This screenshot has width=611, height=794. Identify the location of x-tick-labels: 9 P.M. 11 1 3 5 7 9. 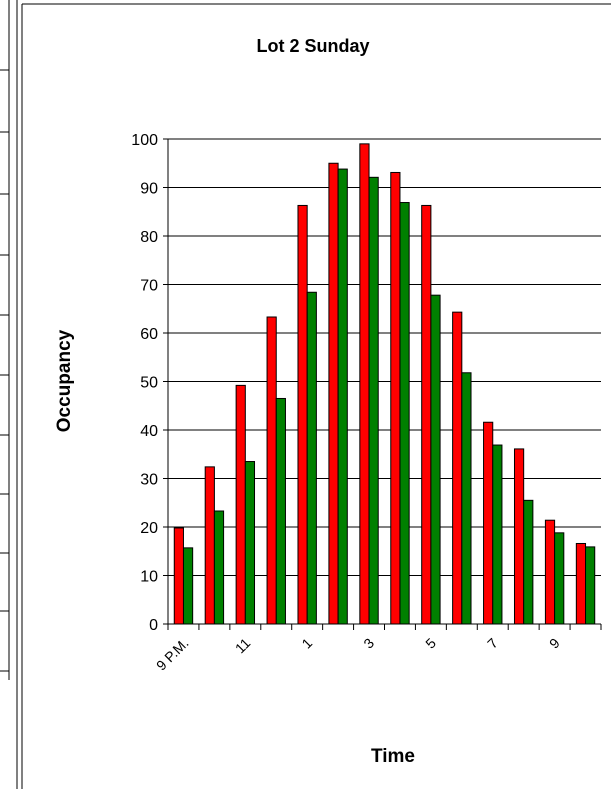
(358, 654).